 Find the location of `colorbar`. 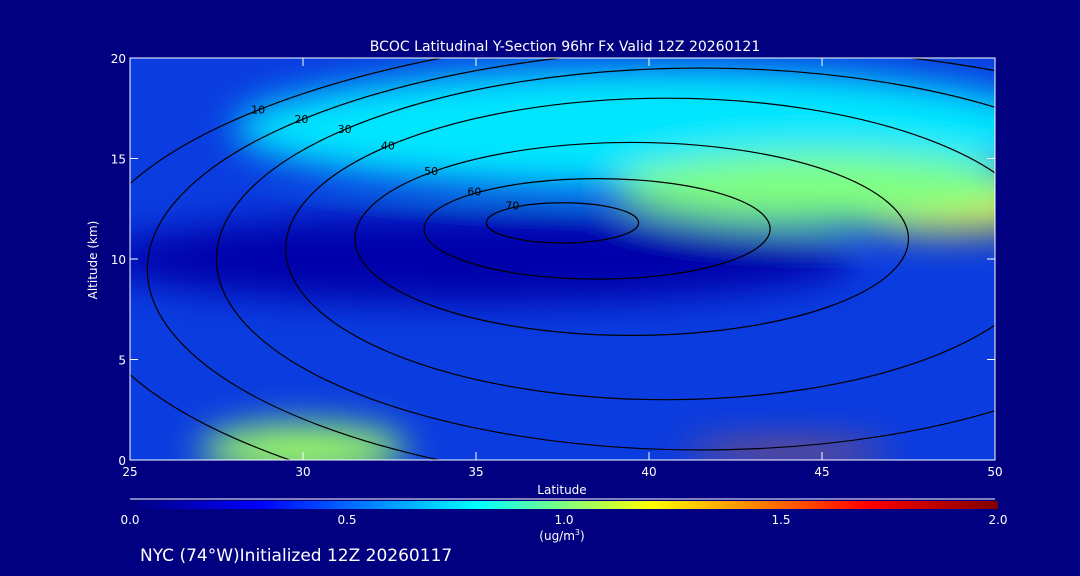

colorbar is located at coordinates (564, 505).